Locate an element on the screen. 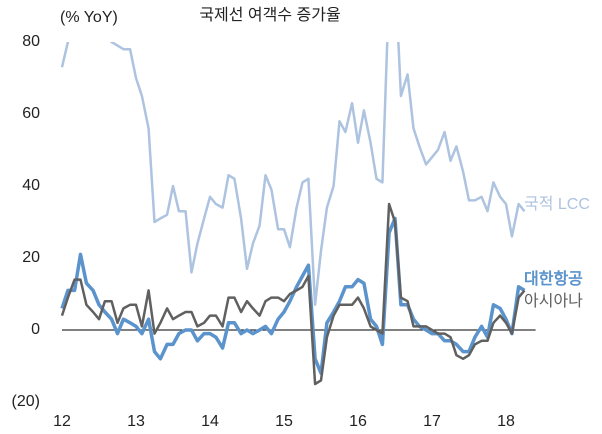 This screenshot has height=434, width=602. y-tick-label: 20 is located at coordinates (31, 257).